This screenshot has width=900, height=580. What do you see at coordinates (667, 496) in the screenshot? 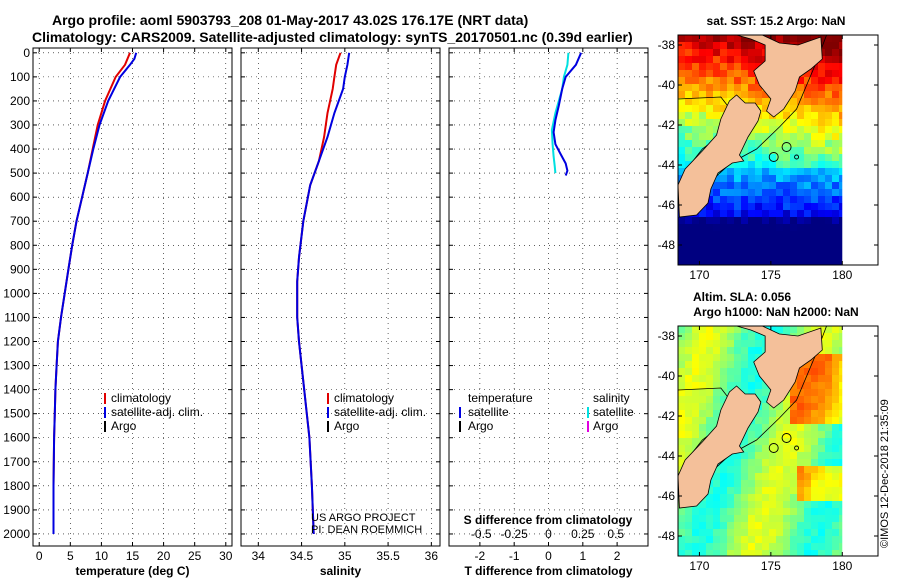
I see `lat-tick-label: -46` at bounding box center [667, 496].